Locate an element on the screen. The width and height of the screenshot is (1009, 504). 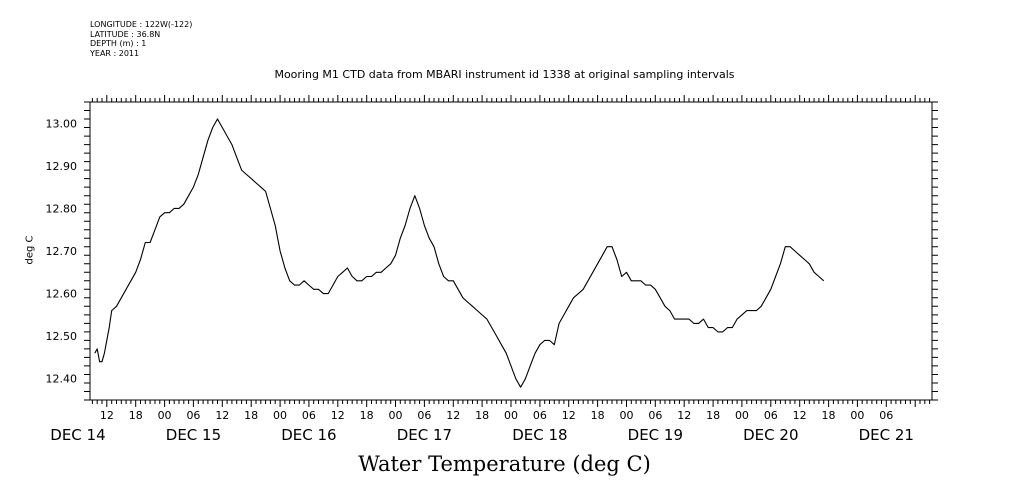
year-label: YEAR : 2011 is located at coordinates (115, 53).